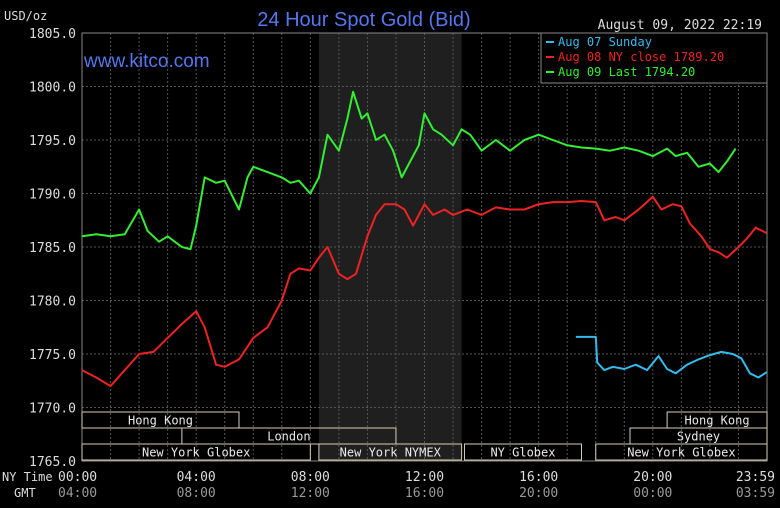 This screenshot has width=780, height=508. Describe the element at coordinates (52, 141) in the screenshot. I see `y-tick-label-2: 1795.0` at that location.